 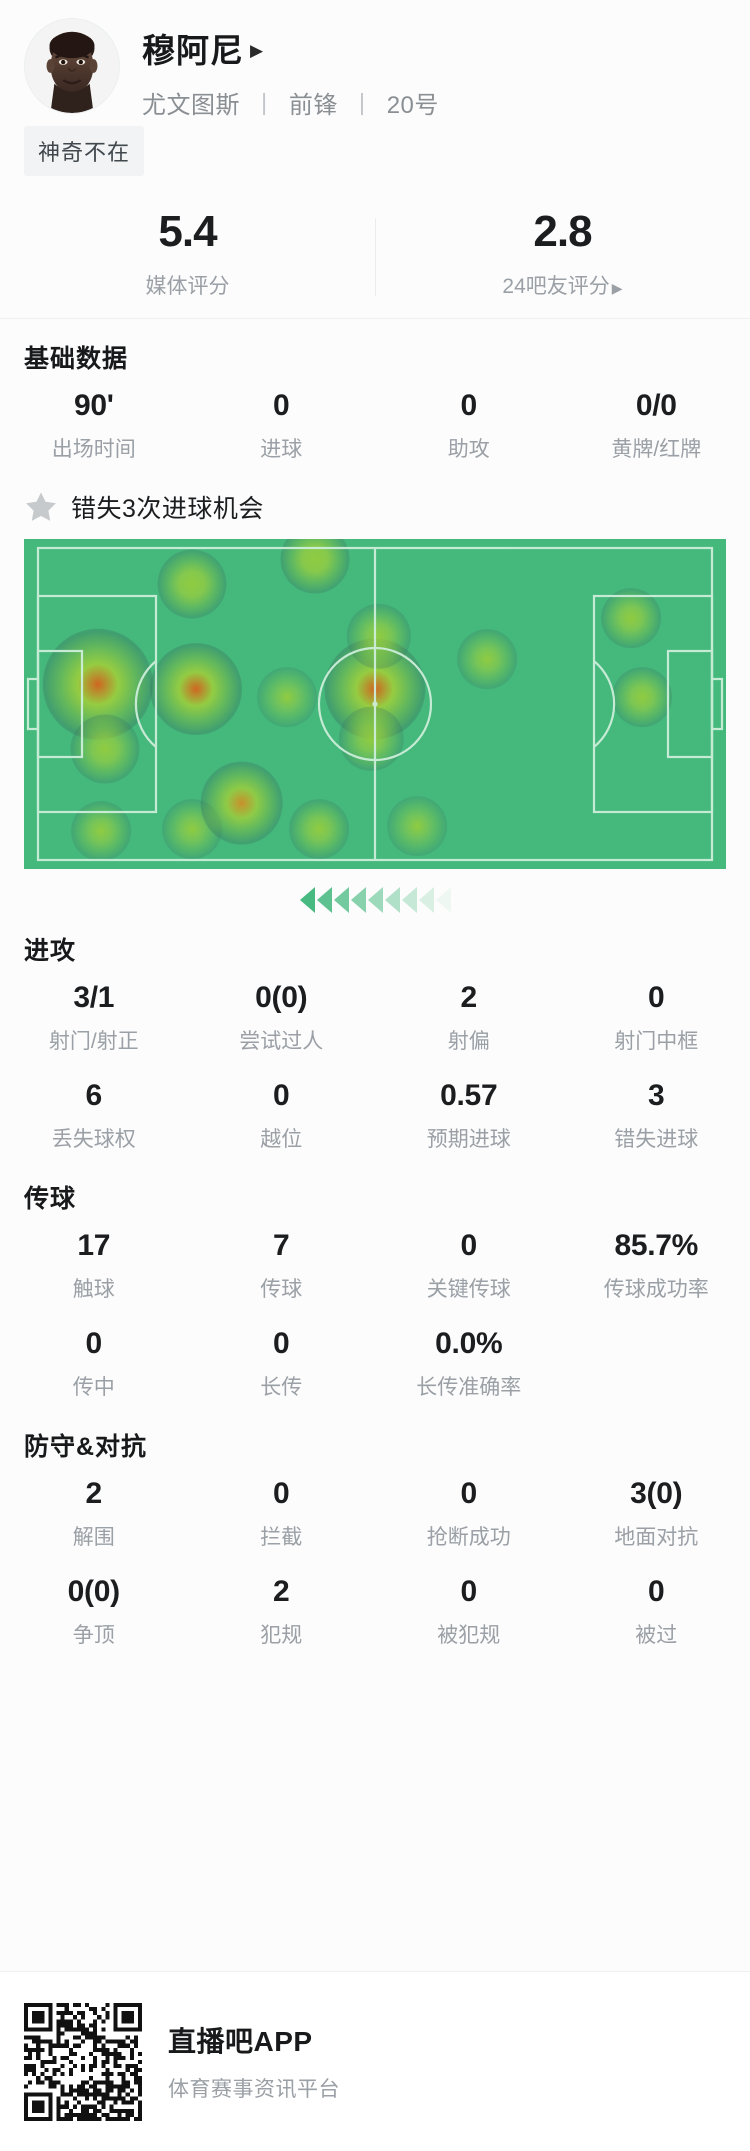 I want to click on spacer-attack-passing, so click(x=375, y=1171).